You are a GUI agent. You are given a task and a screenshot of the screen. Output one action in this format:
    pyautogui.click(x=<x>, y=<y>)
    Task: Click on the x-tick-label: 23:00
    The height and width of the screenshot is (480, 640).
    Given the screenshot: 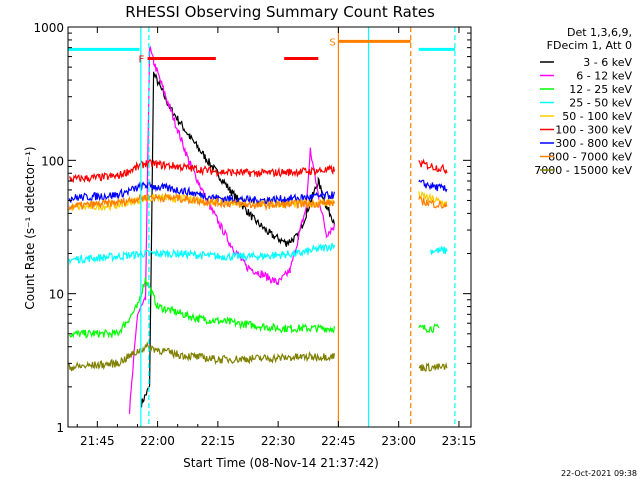 What is the action you would take?
    pyautogui.click(x=398, y=441)
    